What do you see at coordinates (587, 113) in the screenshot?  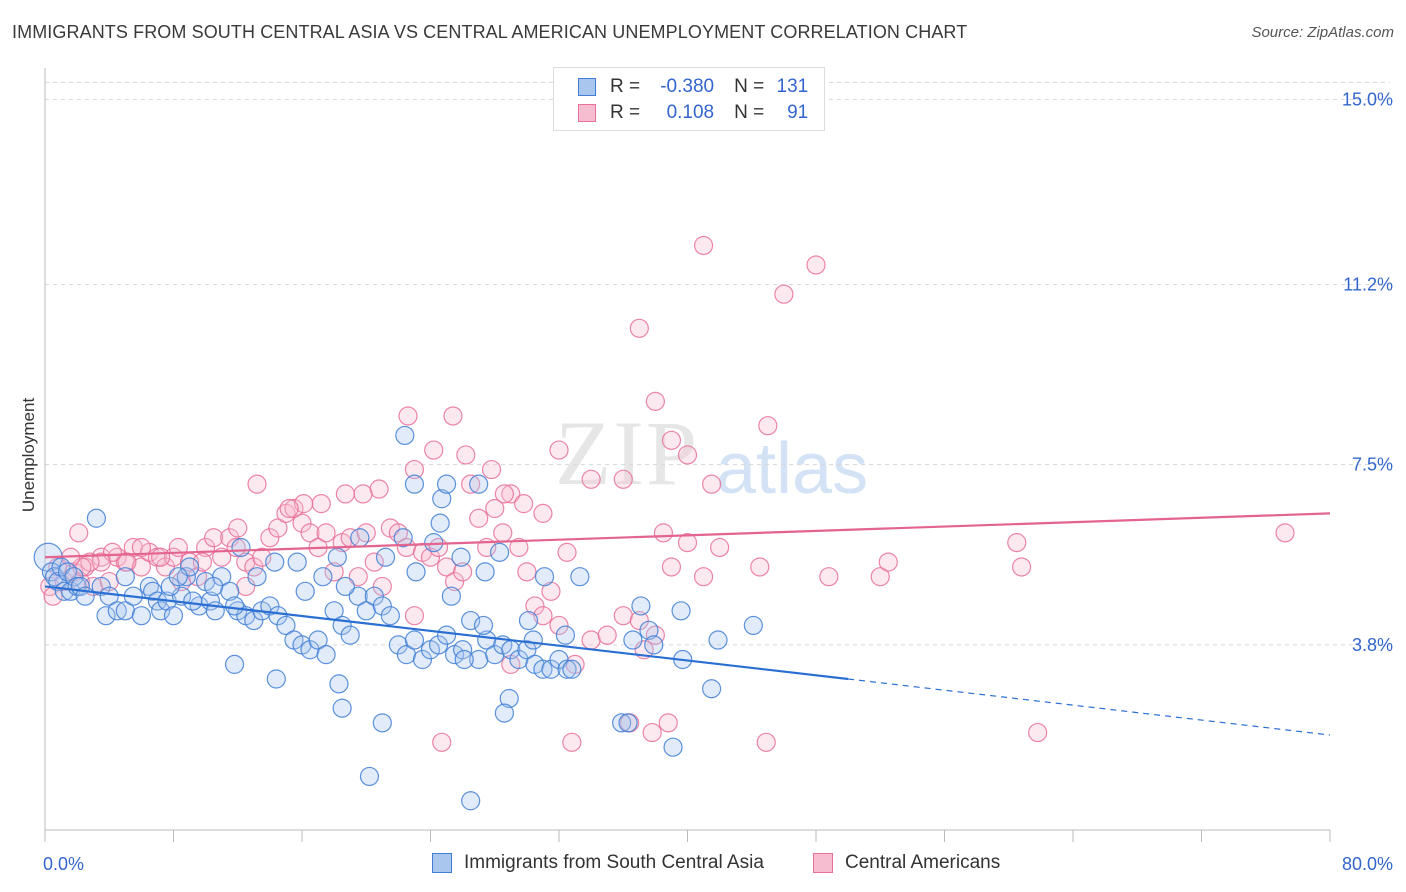 I see `legend-swatch-pink` at bounding box center [587, 113].